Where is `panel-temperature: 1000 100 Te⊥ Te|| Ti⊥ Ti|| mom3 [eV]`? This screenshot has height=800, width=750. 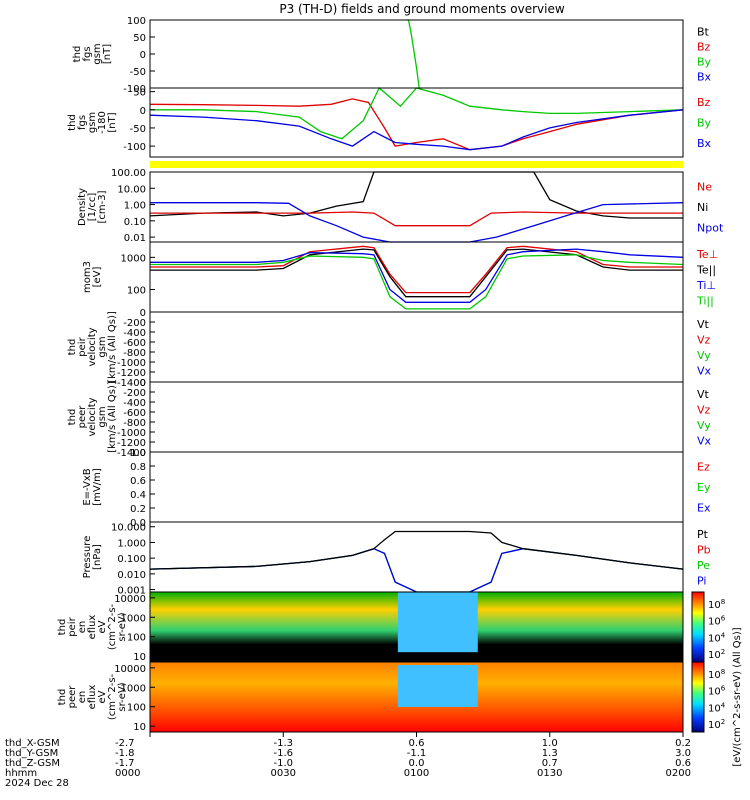 panel-temperature: 1000 100 Te⊥ Te|| Ti⊥ Ti|| mom3 [eV] is located at coordinates (400, 277).